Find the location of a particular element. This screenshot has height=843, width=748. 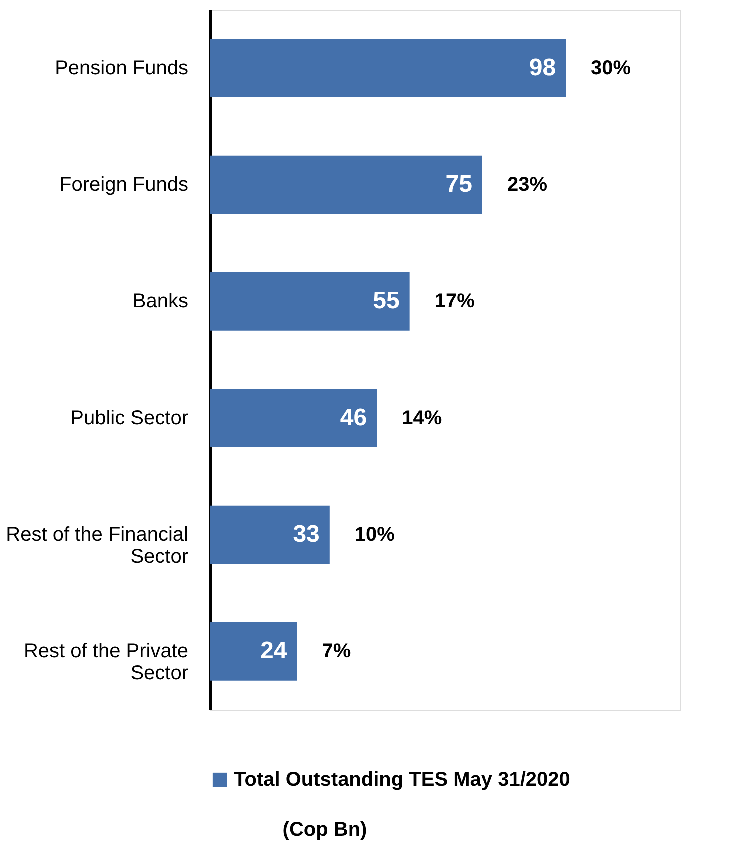

data-label: 46 is located at coordinates (354, 418).